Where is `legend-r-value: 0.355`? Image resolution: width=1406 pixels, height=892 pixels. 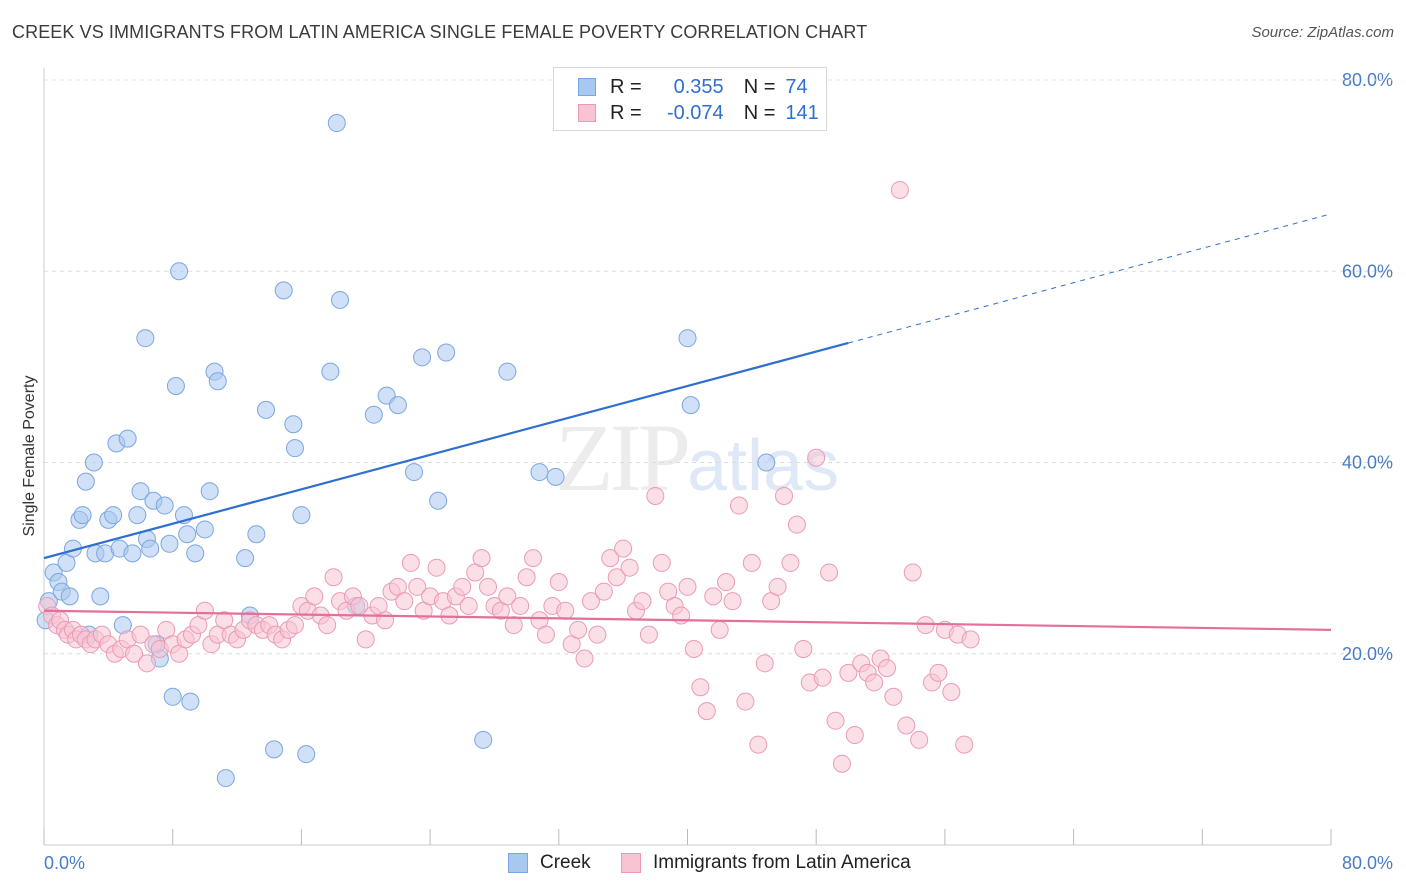
legend-r-value: 0.355 is located at coordinates (698, 86).